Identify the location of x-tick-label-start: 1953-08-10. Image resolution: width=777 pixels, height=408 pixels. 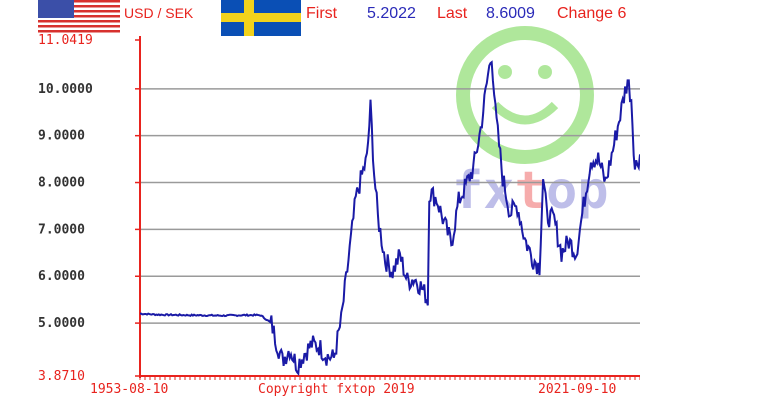
(129, 389).